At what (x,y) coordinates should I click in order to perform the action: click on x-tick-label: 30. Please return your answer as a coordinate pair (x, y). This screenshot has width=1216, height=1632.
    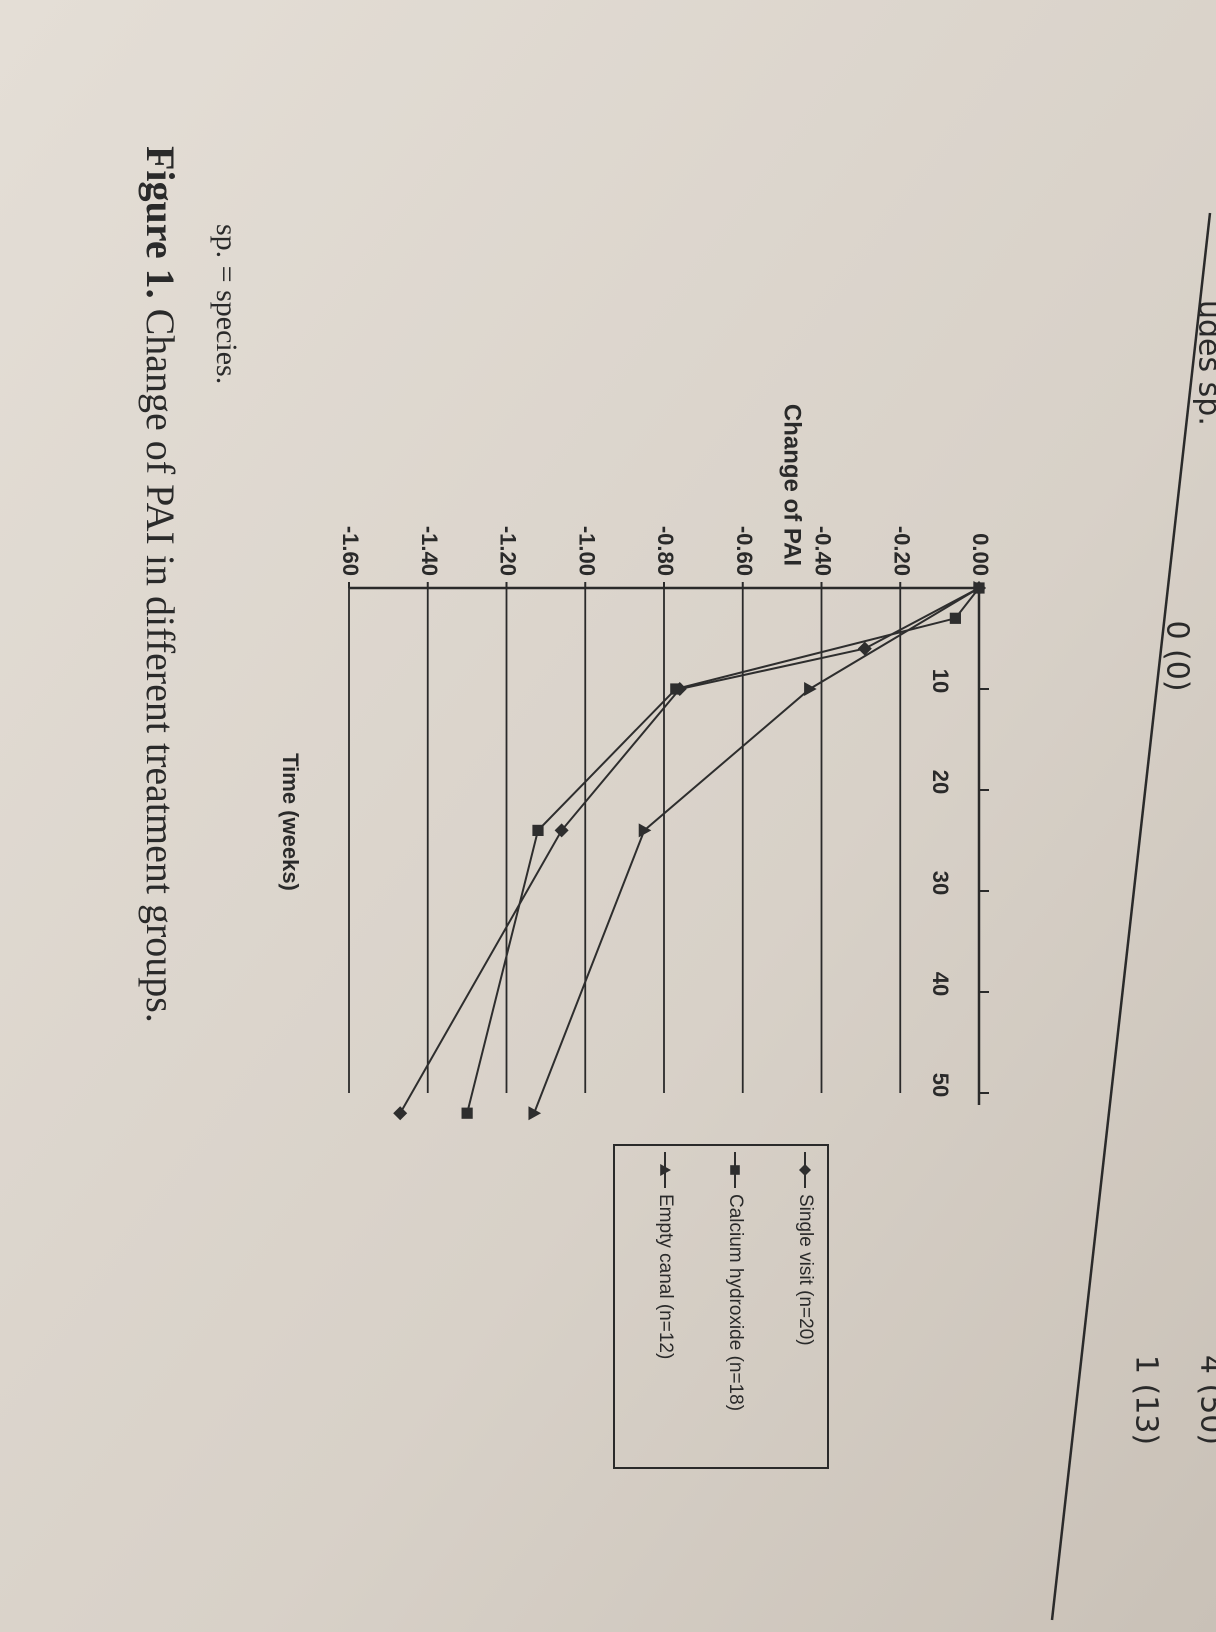
    Looking at the image, I should click on (940, 883).